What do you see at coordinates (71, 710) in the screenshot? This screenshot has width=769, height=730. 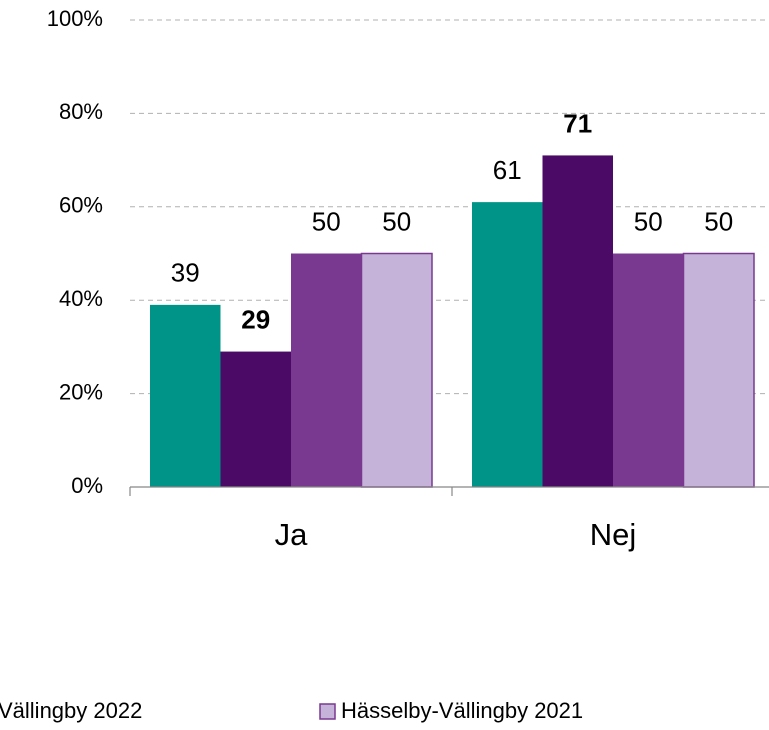 I see `legend-label: Vällingby 2022` at bounding box center [71, 710].